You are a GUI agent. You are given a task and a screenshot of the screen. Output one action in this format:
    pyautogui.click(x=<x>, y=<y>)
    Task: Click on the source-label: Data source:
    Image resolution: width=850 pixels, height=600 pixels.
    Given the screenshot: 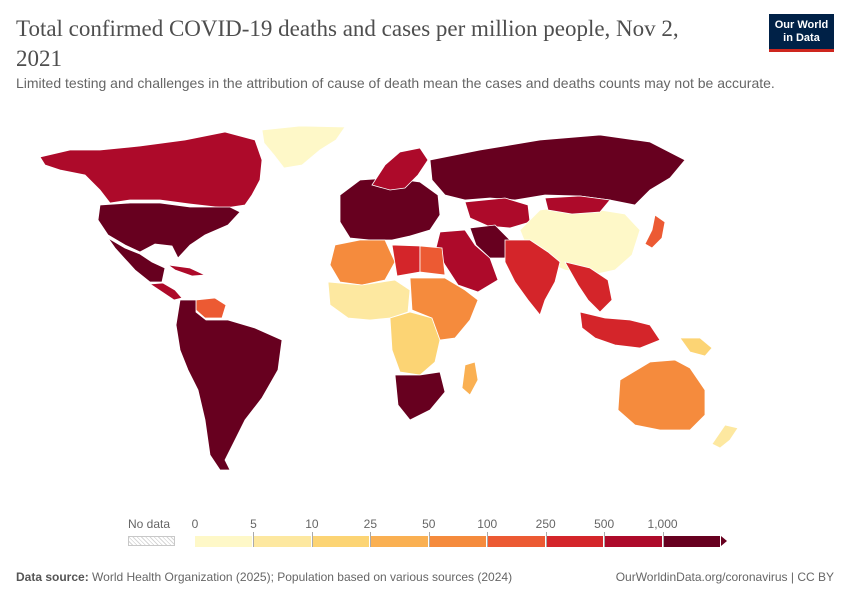 What is the action you would take?
    pyautogui.click(x=52, y=577)
    